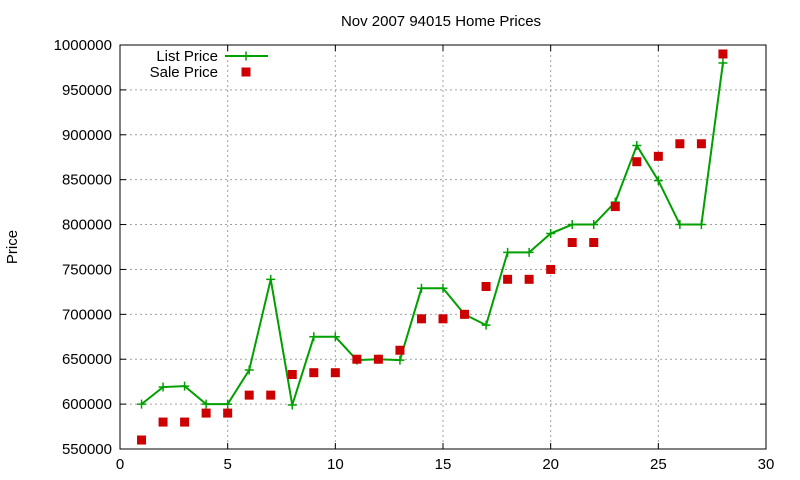 This screenshot has width=800, height=480. Describe the element at coordinates (83, 45) in the screenshot. I see `y-tick-label: 1000000` at that location.